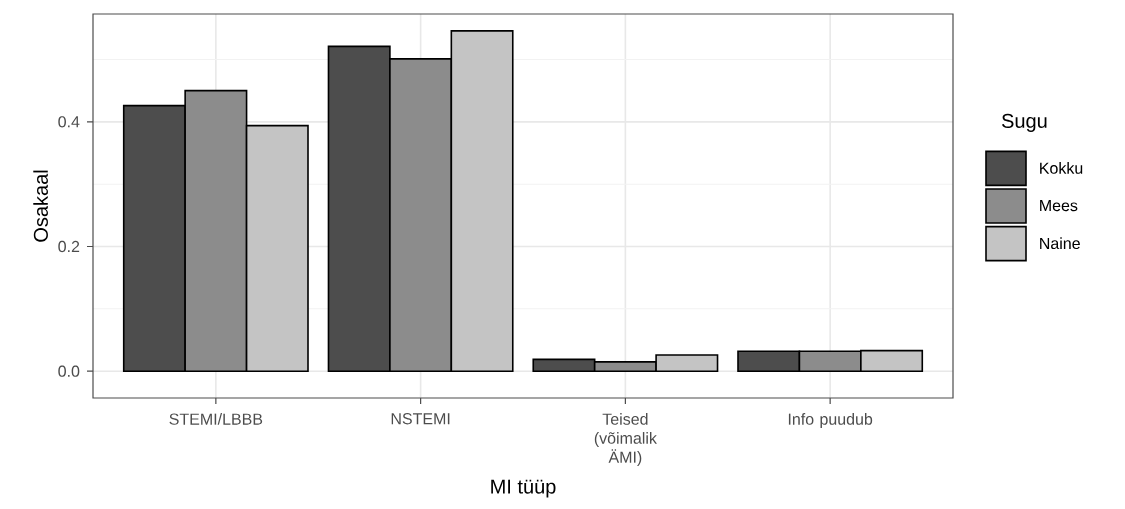 The width and height of the screenshot is (1125, 509). Describe the element at coordinates (216, 419) in the screenshot. I see `x-tick-label: STEMI/LBBB` at that location.